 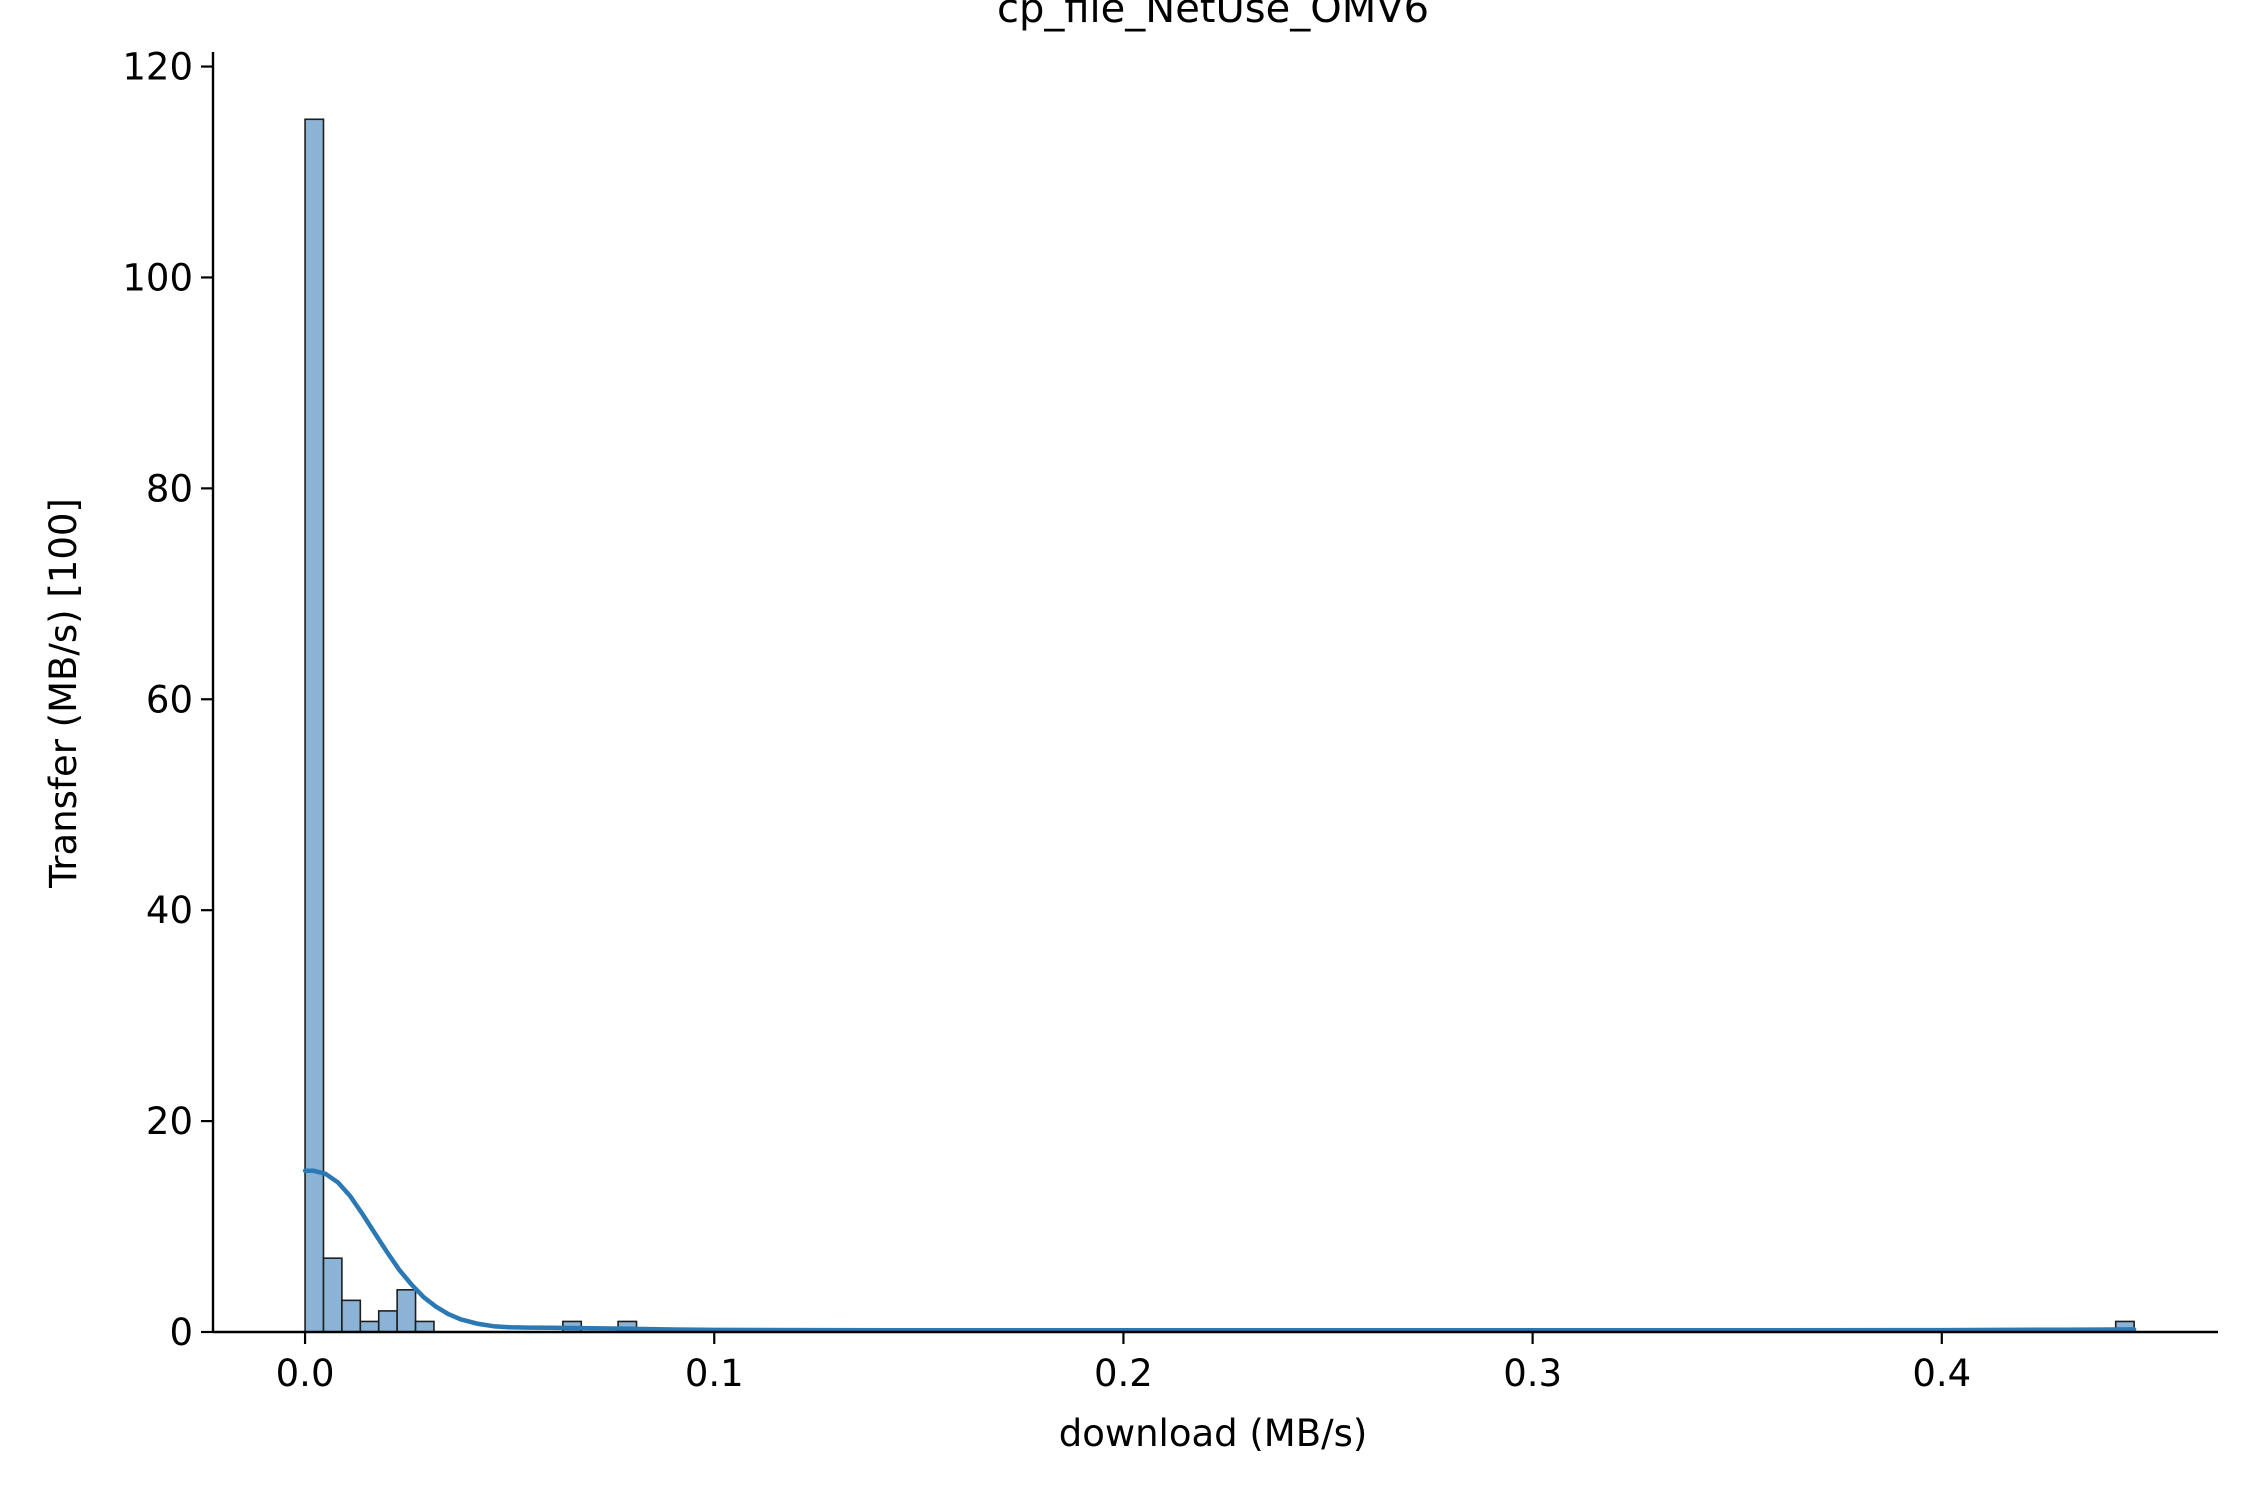 I want to click on x-axis-label: download (MB/s), so click(x=1213, y=1433).